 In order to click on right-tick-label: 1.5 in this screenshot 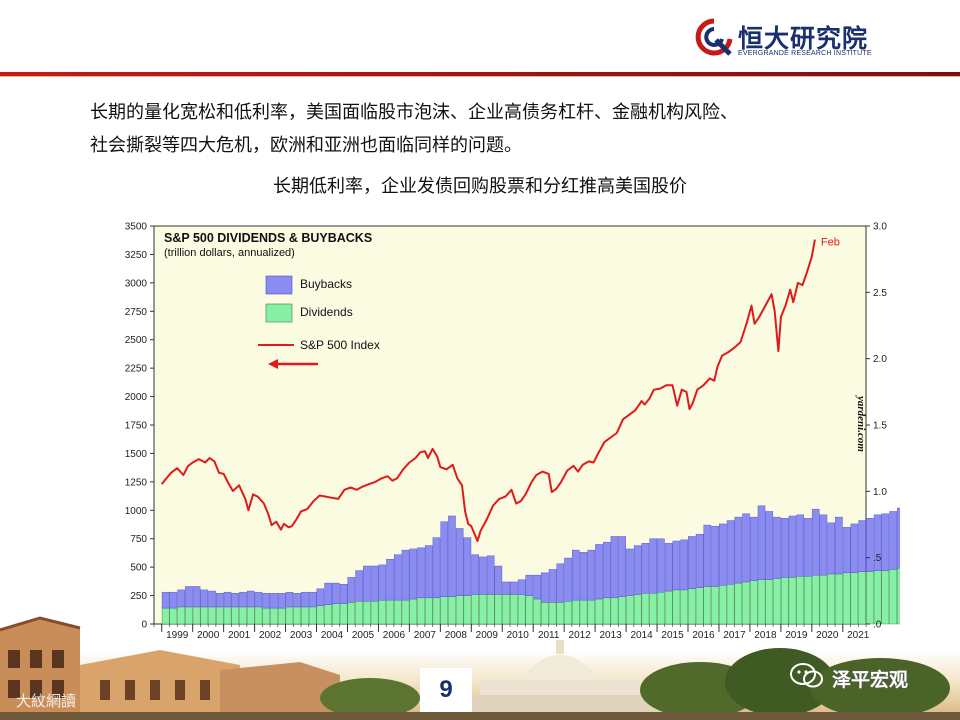, I will do `click(880, 426)`.